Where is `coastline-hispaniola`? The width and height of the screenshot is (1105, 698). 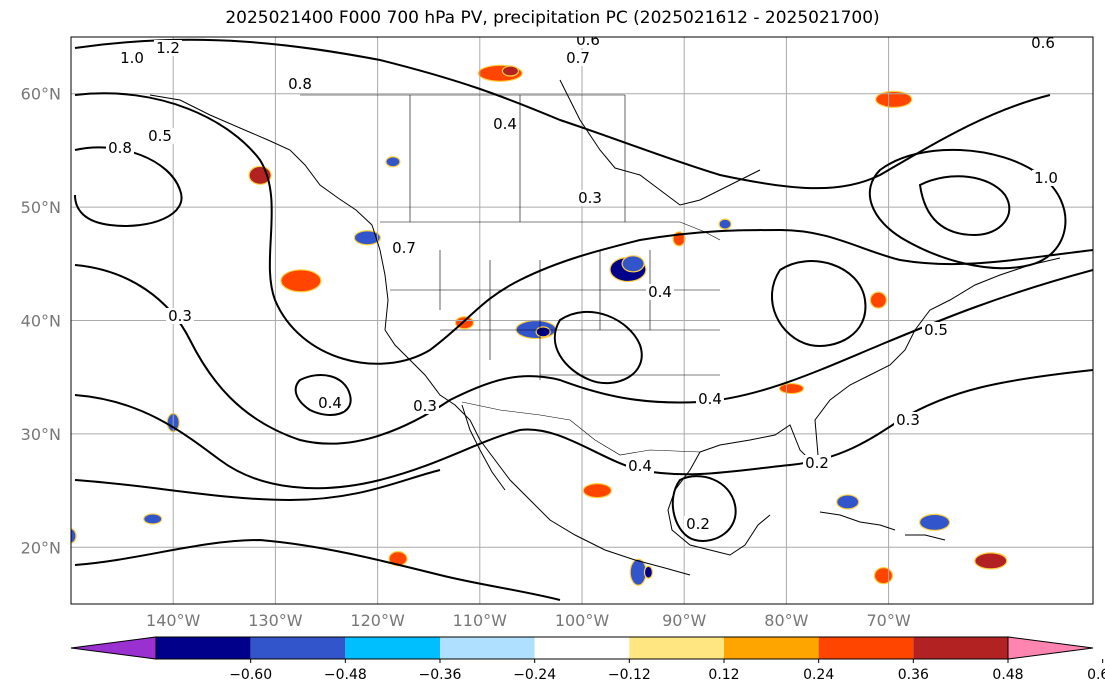
coastline-hispaniola is located at coordinates (925, 537).